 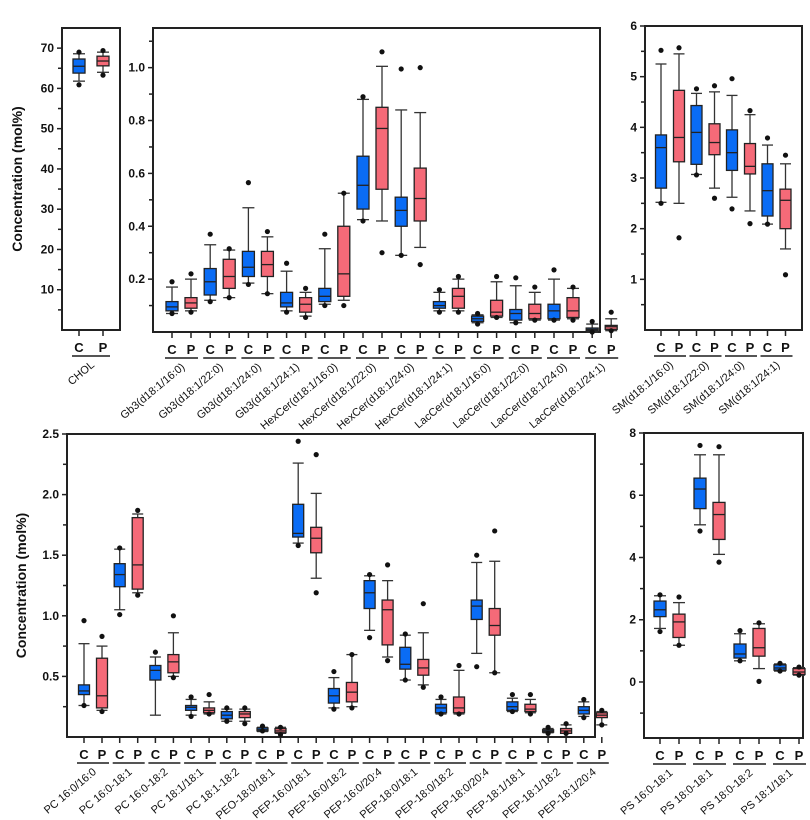 What do you see at coordinates (633, 178) in the screenshot?
I see `y-tick-label: 3` at bounding box center [633, 178].